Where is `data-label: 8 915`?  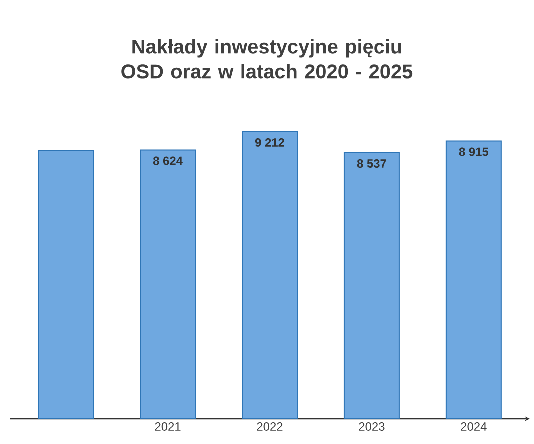
data-label: 8 915 is located at coordinates (474, 152).